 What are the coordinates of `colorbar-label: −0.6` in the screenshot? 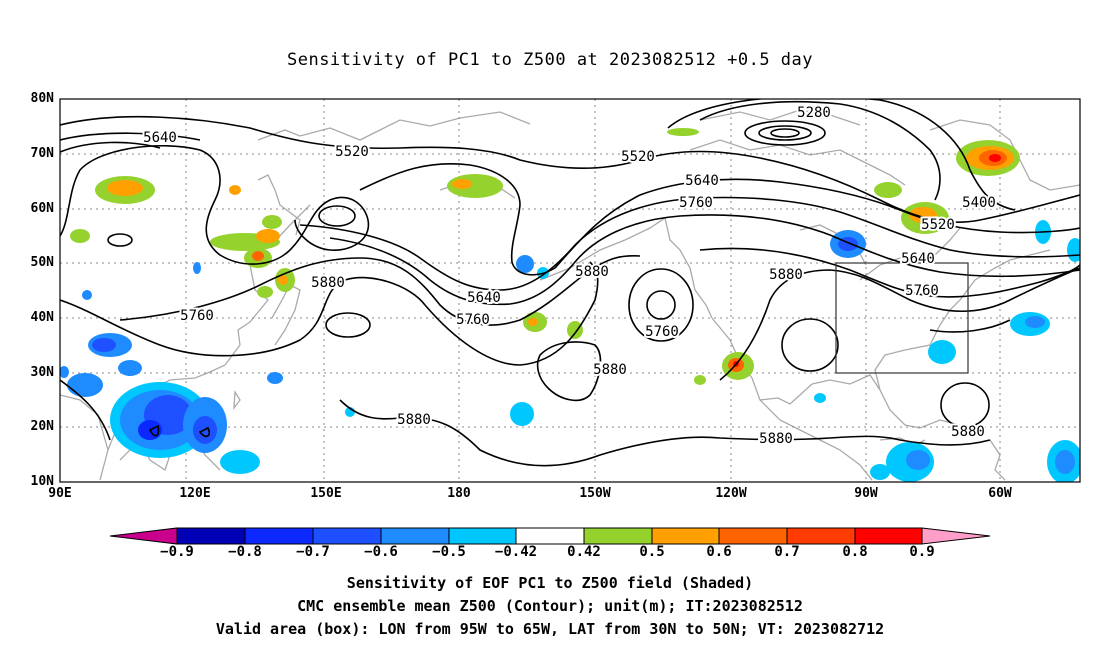 It's located at (381, 552).